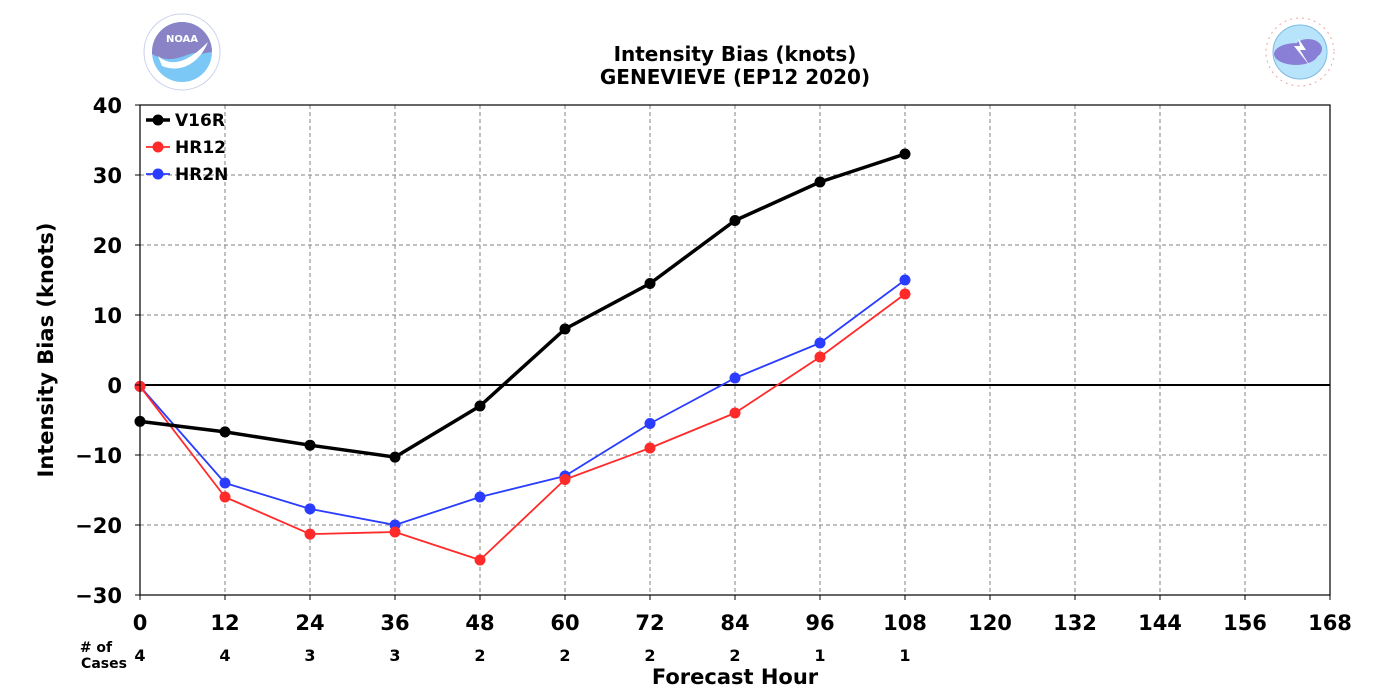  I want to click on legend: V16R HR12 HR2N, so click(187, 148).